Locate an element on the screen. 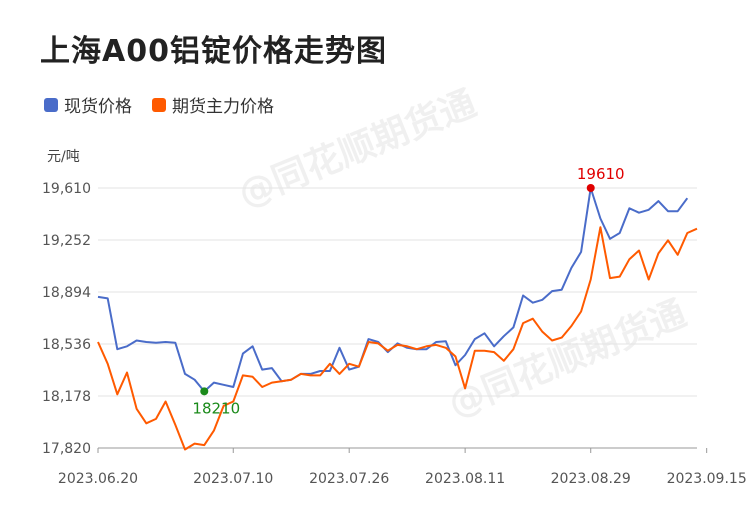  min-point-label: 18210 is located at coordinates (216, 408).